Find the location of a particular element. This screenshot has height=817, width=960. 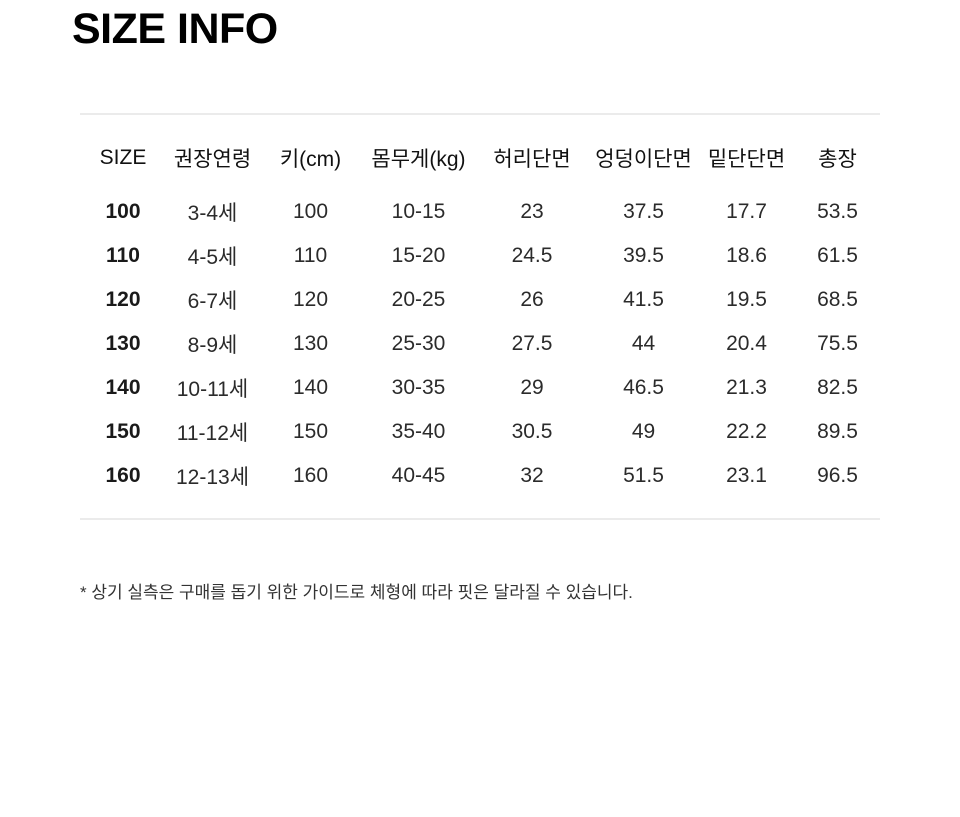

table-row: 100 3-4세 100 10-15 23 37.5 17.7 53.5 is located at coordinates (480, 207).